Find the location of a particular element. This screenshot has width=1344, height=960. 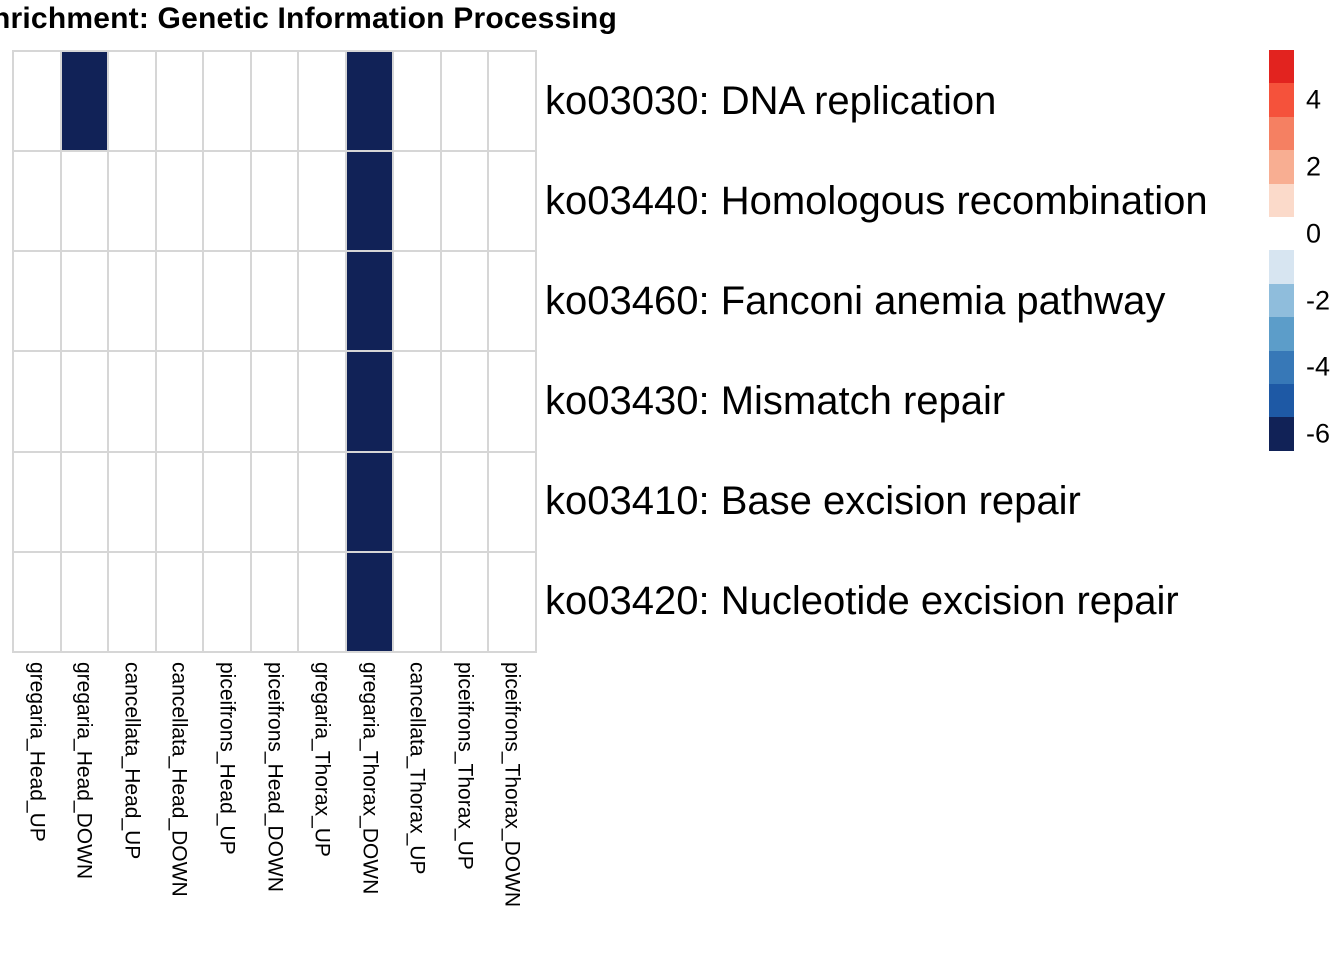

row-label: ko03440: Homologous recombination is located at coordinates (876, 200).